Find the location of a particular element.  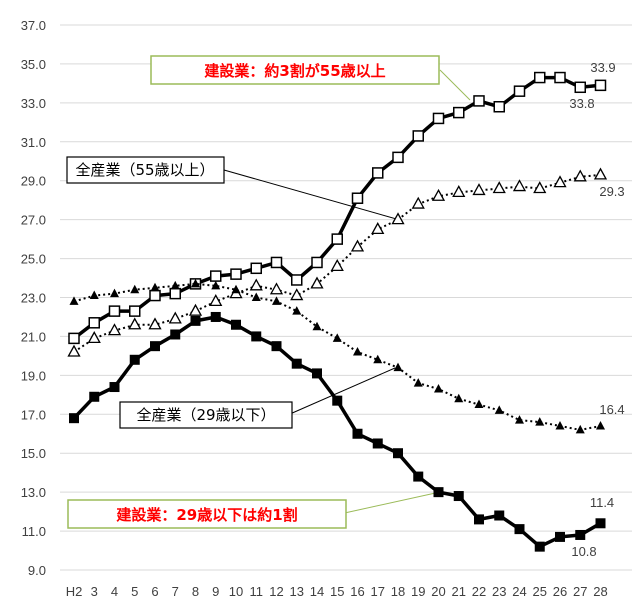

x-tick-label: 5 is located at coordinates (134, 591).